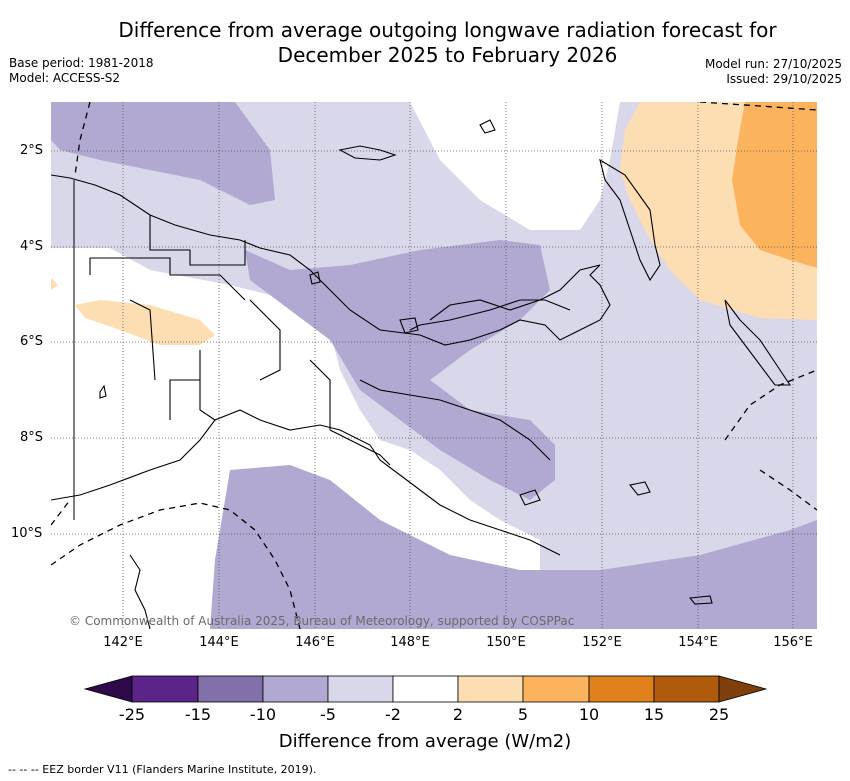 The width and height of the screenshot is (850, 781). What do you see at coordinates (27, 533) in the screenshot?
I see `lat-label-10S: 10°S` at bounding box center [27, 533].